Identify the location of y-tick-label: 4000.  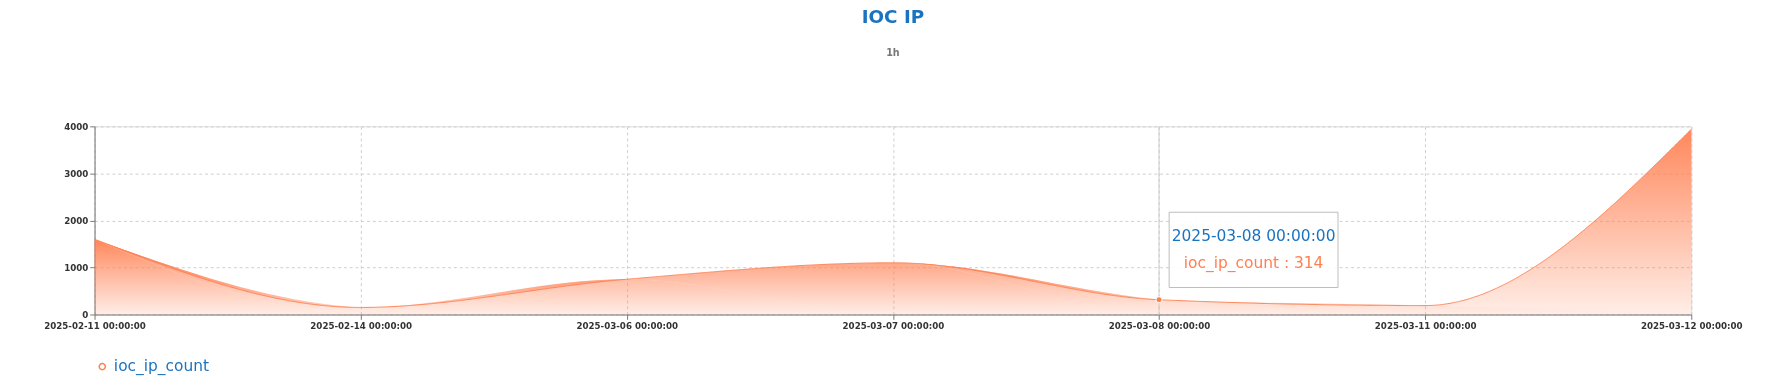
(76, 126).